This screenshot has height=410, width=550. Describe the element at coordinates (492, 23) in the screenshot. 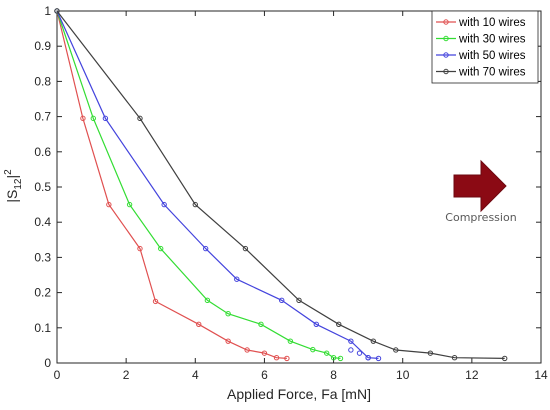

I see `legend-label: with 10 wires` at that location.